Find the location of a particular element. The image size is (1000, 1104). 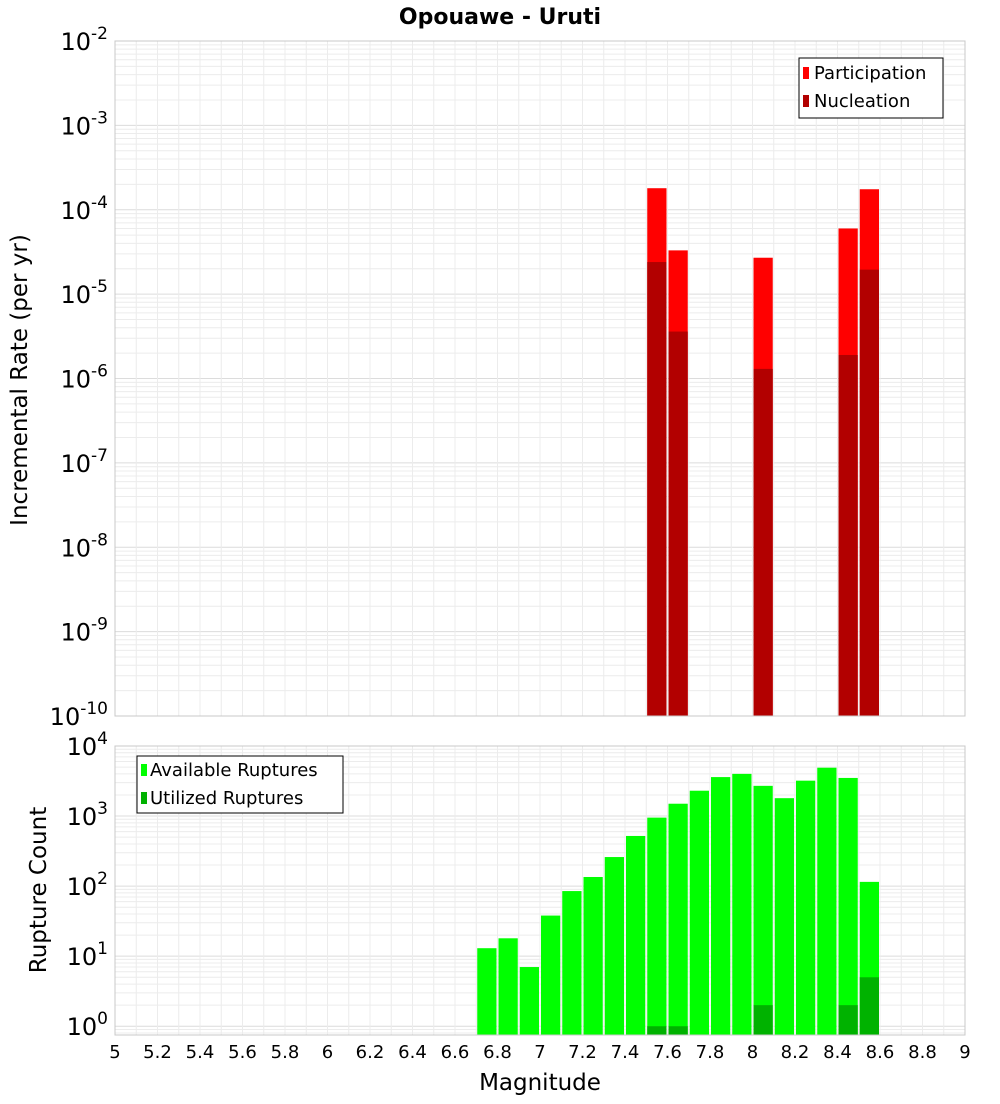

x-tick-label: 8.8 is located at coordinates (922, 1052).